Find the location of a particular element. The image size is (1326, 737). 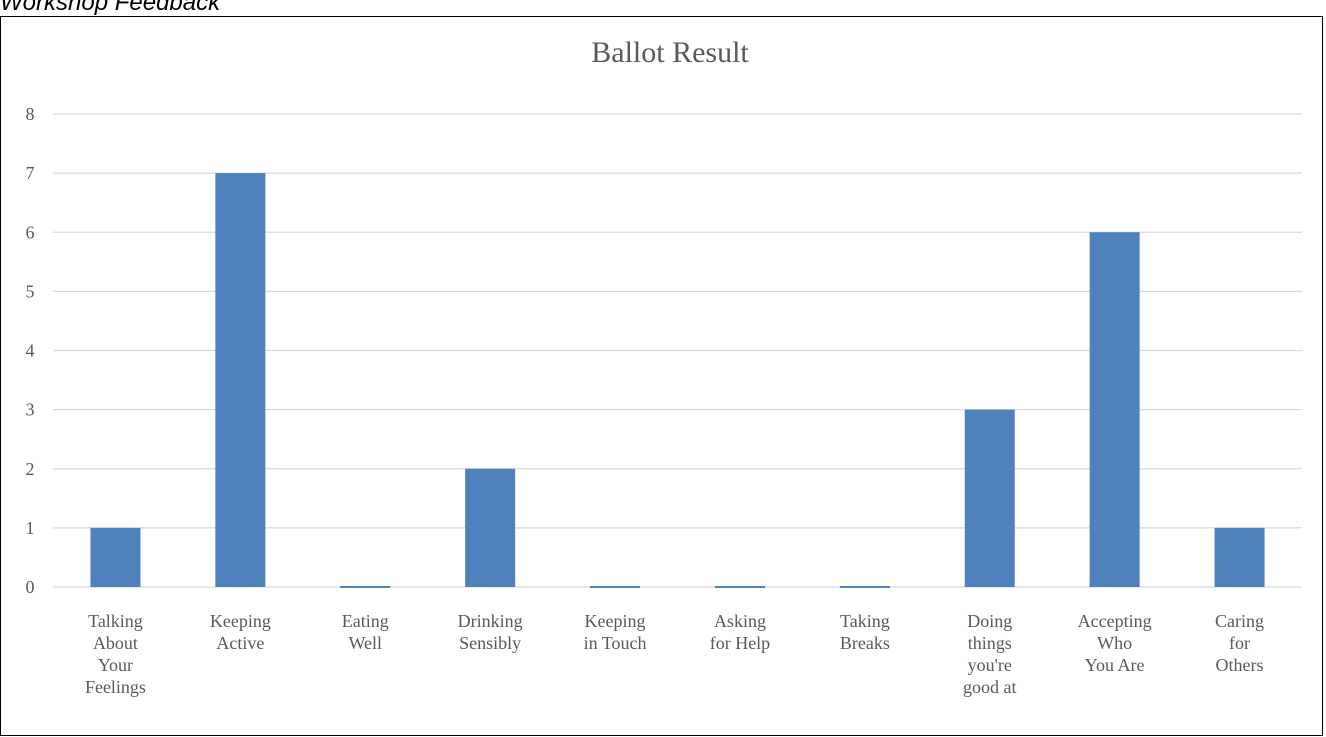

y-tick-label: 4 is located at coordinates (30, 351).